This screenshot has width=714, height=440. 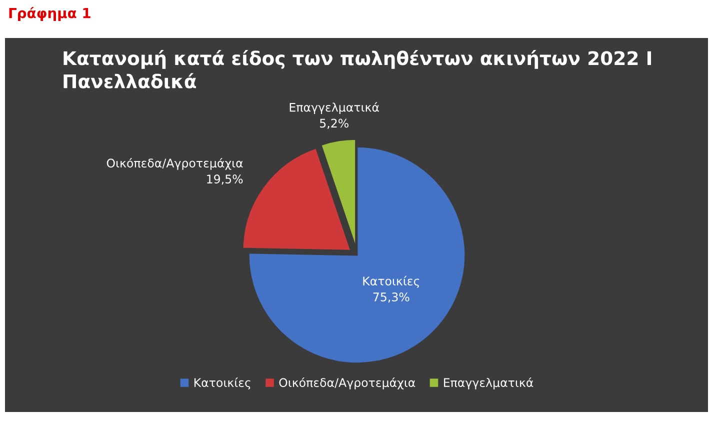 What do you see at coordinates (174, 164) in the screenshot?
I see `slice-label: Οικόπεδα/Αγροτεμάχια` at bounding box center [174, 164].